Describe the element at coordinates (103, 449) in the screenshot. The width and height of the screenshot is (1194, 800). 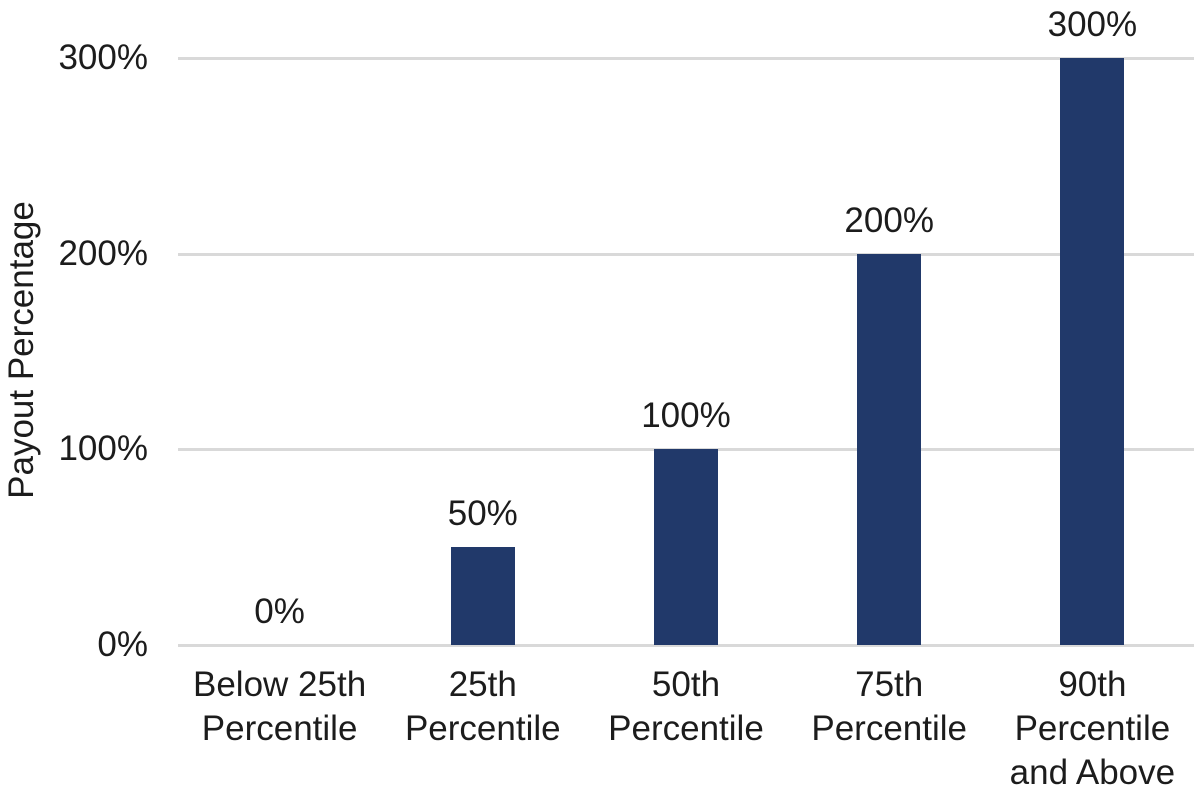
I see `y-axis-tick-label: 100%` at that location.